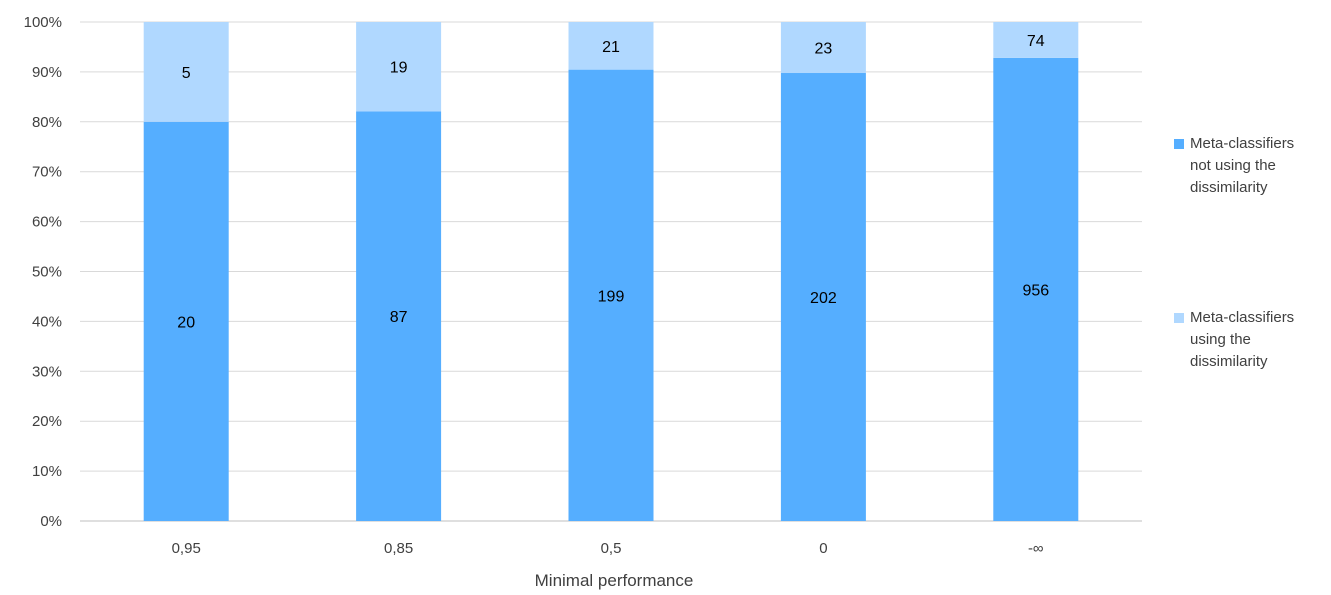 This screenshot has height=595, width=1331. What do you see at coordinates (611, 548) in the screenshot?
I see `x-tick-label: 0,5` at bounding box center [611, 548].